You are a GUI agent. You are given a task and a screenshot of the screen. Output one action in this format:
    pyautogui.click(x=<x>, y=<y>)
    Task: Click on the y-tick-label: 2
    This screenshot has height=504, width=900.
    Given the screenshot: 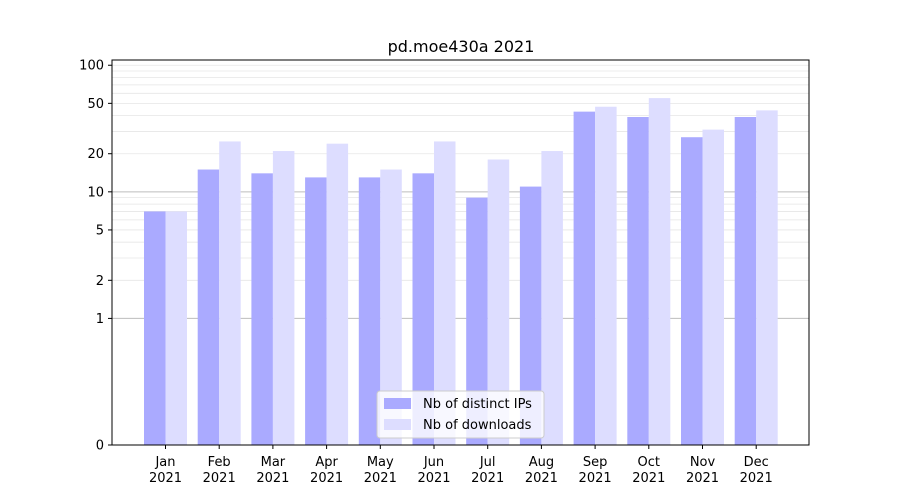 What is the action you would take?
    pyautogui.click(x=100, y=281)
    